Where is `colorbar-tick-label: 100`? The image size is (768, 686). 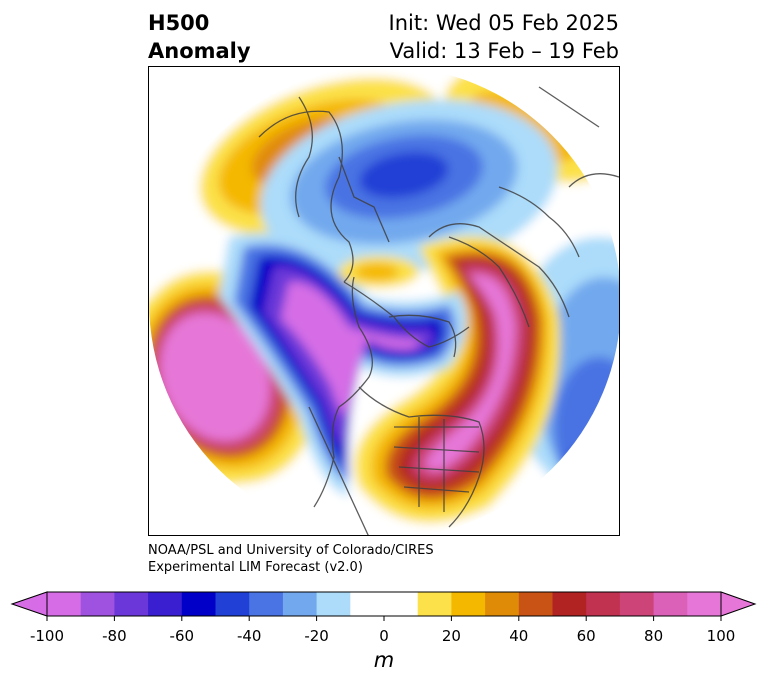 colorbar-tick-label: 100 is located at coordinates (721, 636).